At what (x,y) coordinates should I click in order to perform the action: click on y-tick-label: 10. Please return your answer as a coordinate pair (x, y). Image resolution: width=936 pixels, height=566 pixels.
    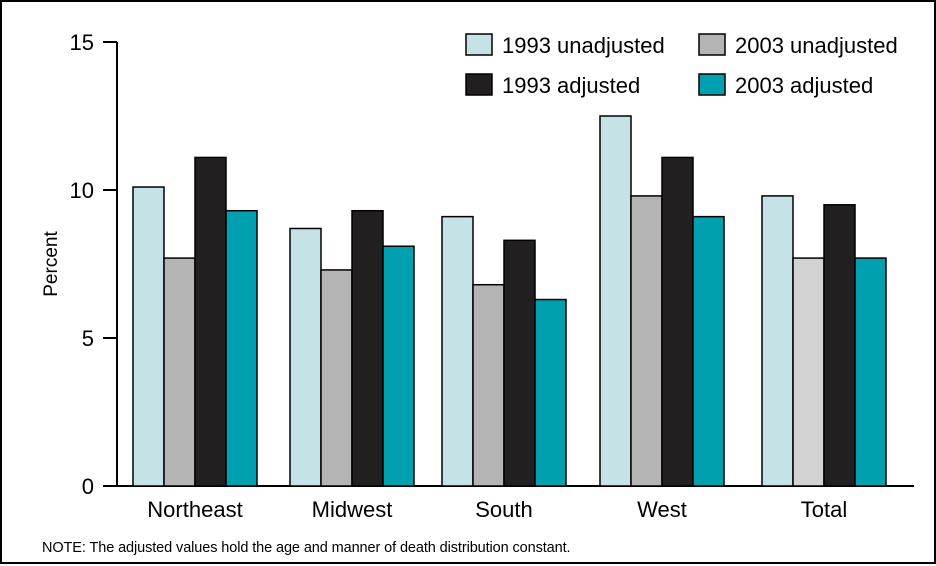
    Looking at the image, I should click on (82, 190).